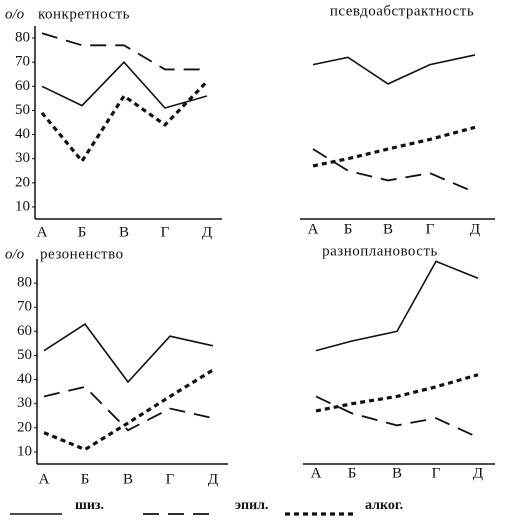 This screenshot has height=522, width=515. Describe the element at coordinates (380, 251) in the screenshot. I see `chart-title: разноплановость` at that location.